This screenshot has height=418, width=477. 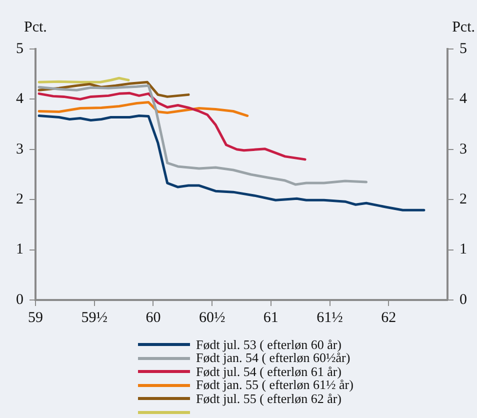 What do you see at coordinates (20, 250) in the screenshot?
I see `y-tick-label: 1` at bounding box center [20, 250].